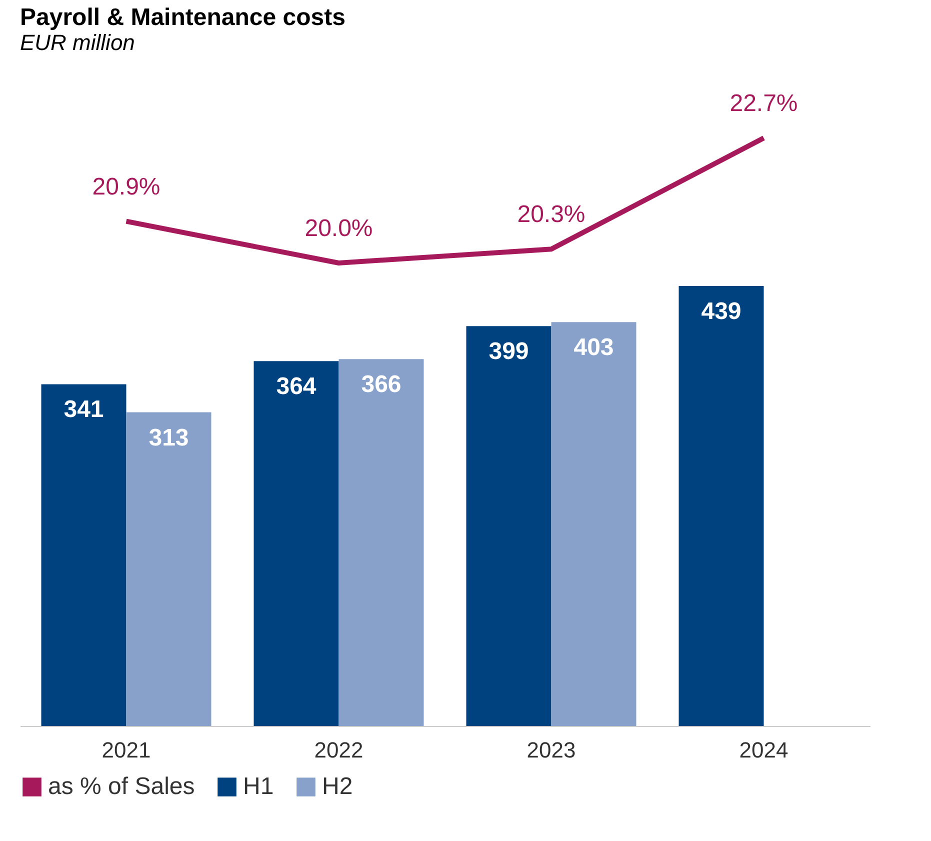  What do you see at coordinates (594, 348) in the screenshot?
I see `data-label: 403` at bounding box center [594, 348].